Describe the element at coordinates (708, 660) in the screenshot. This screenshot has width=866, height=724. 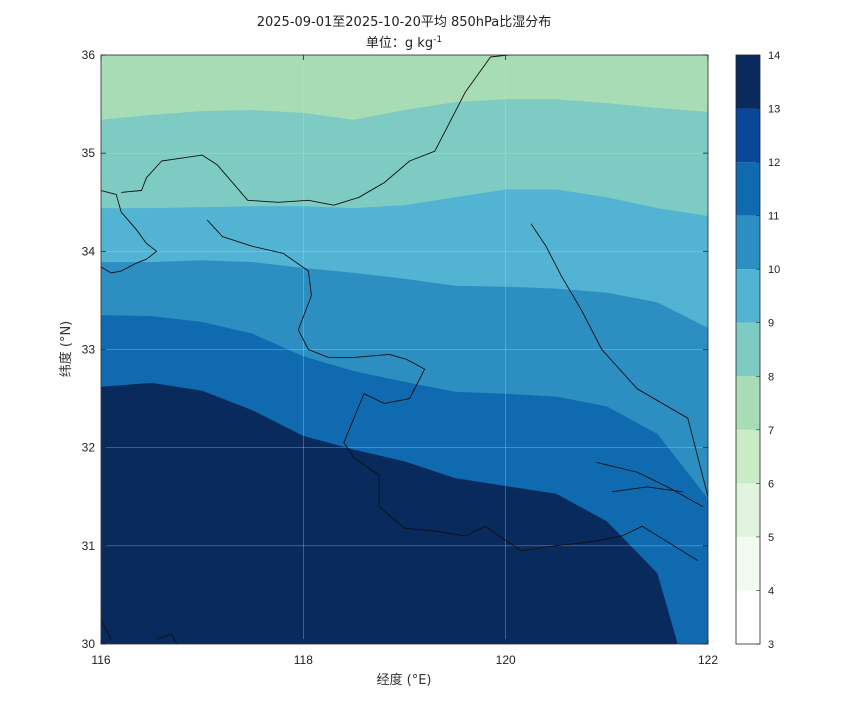
I see `x-tick-label-122: 122` at that location.